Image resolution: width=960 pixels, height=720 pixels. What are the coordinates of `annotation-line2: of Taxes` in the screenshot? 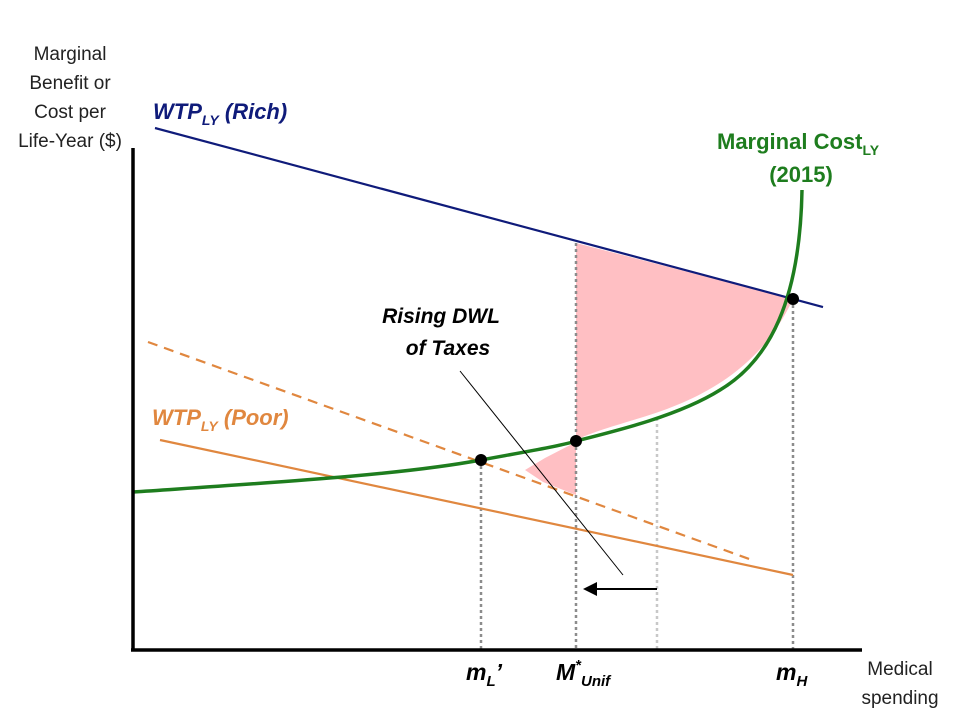 It's located at (448, 348).